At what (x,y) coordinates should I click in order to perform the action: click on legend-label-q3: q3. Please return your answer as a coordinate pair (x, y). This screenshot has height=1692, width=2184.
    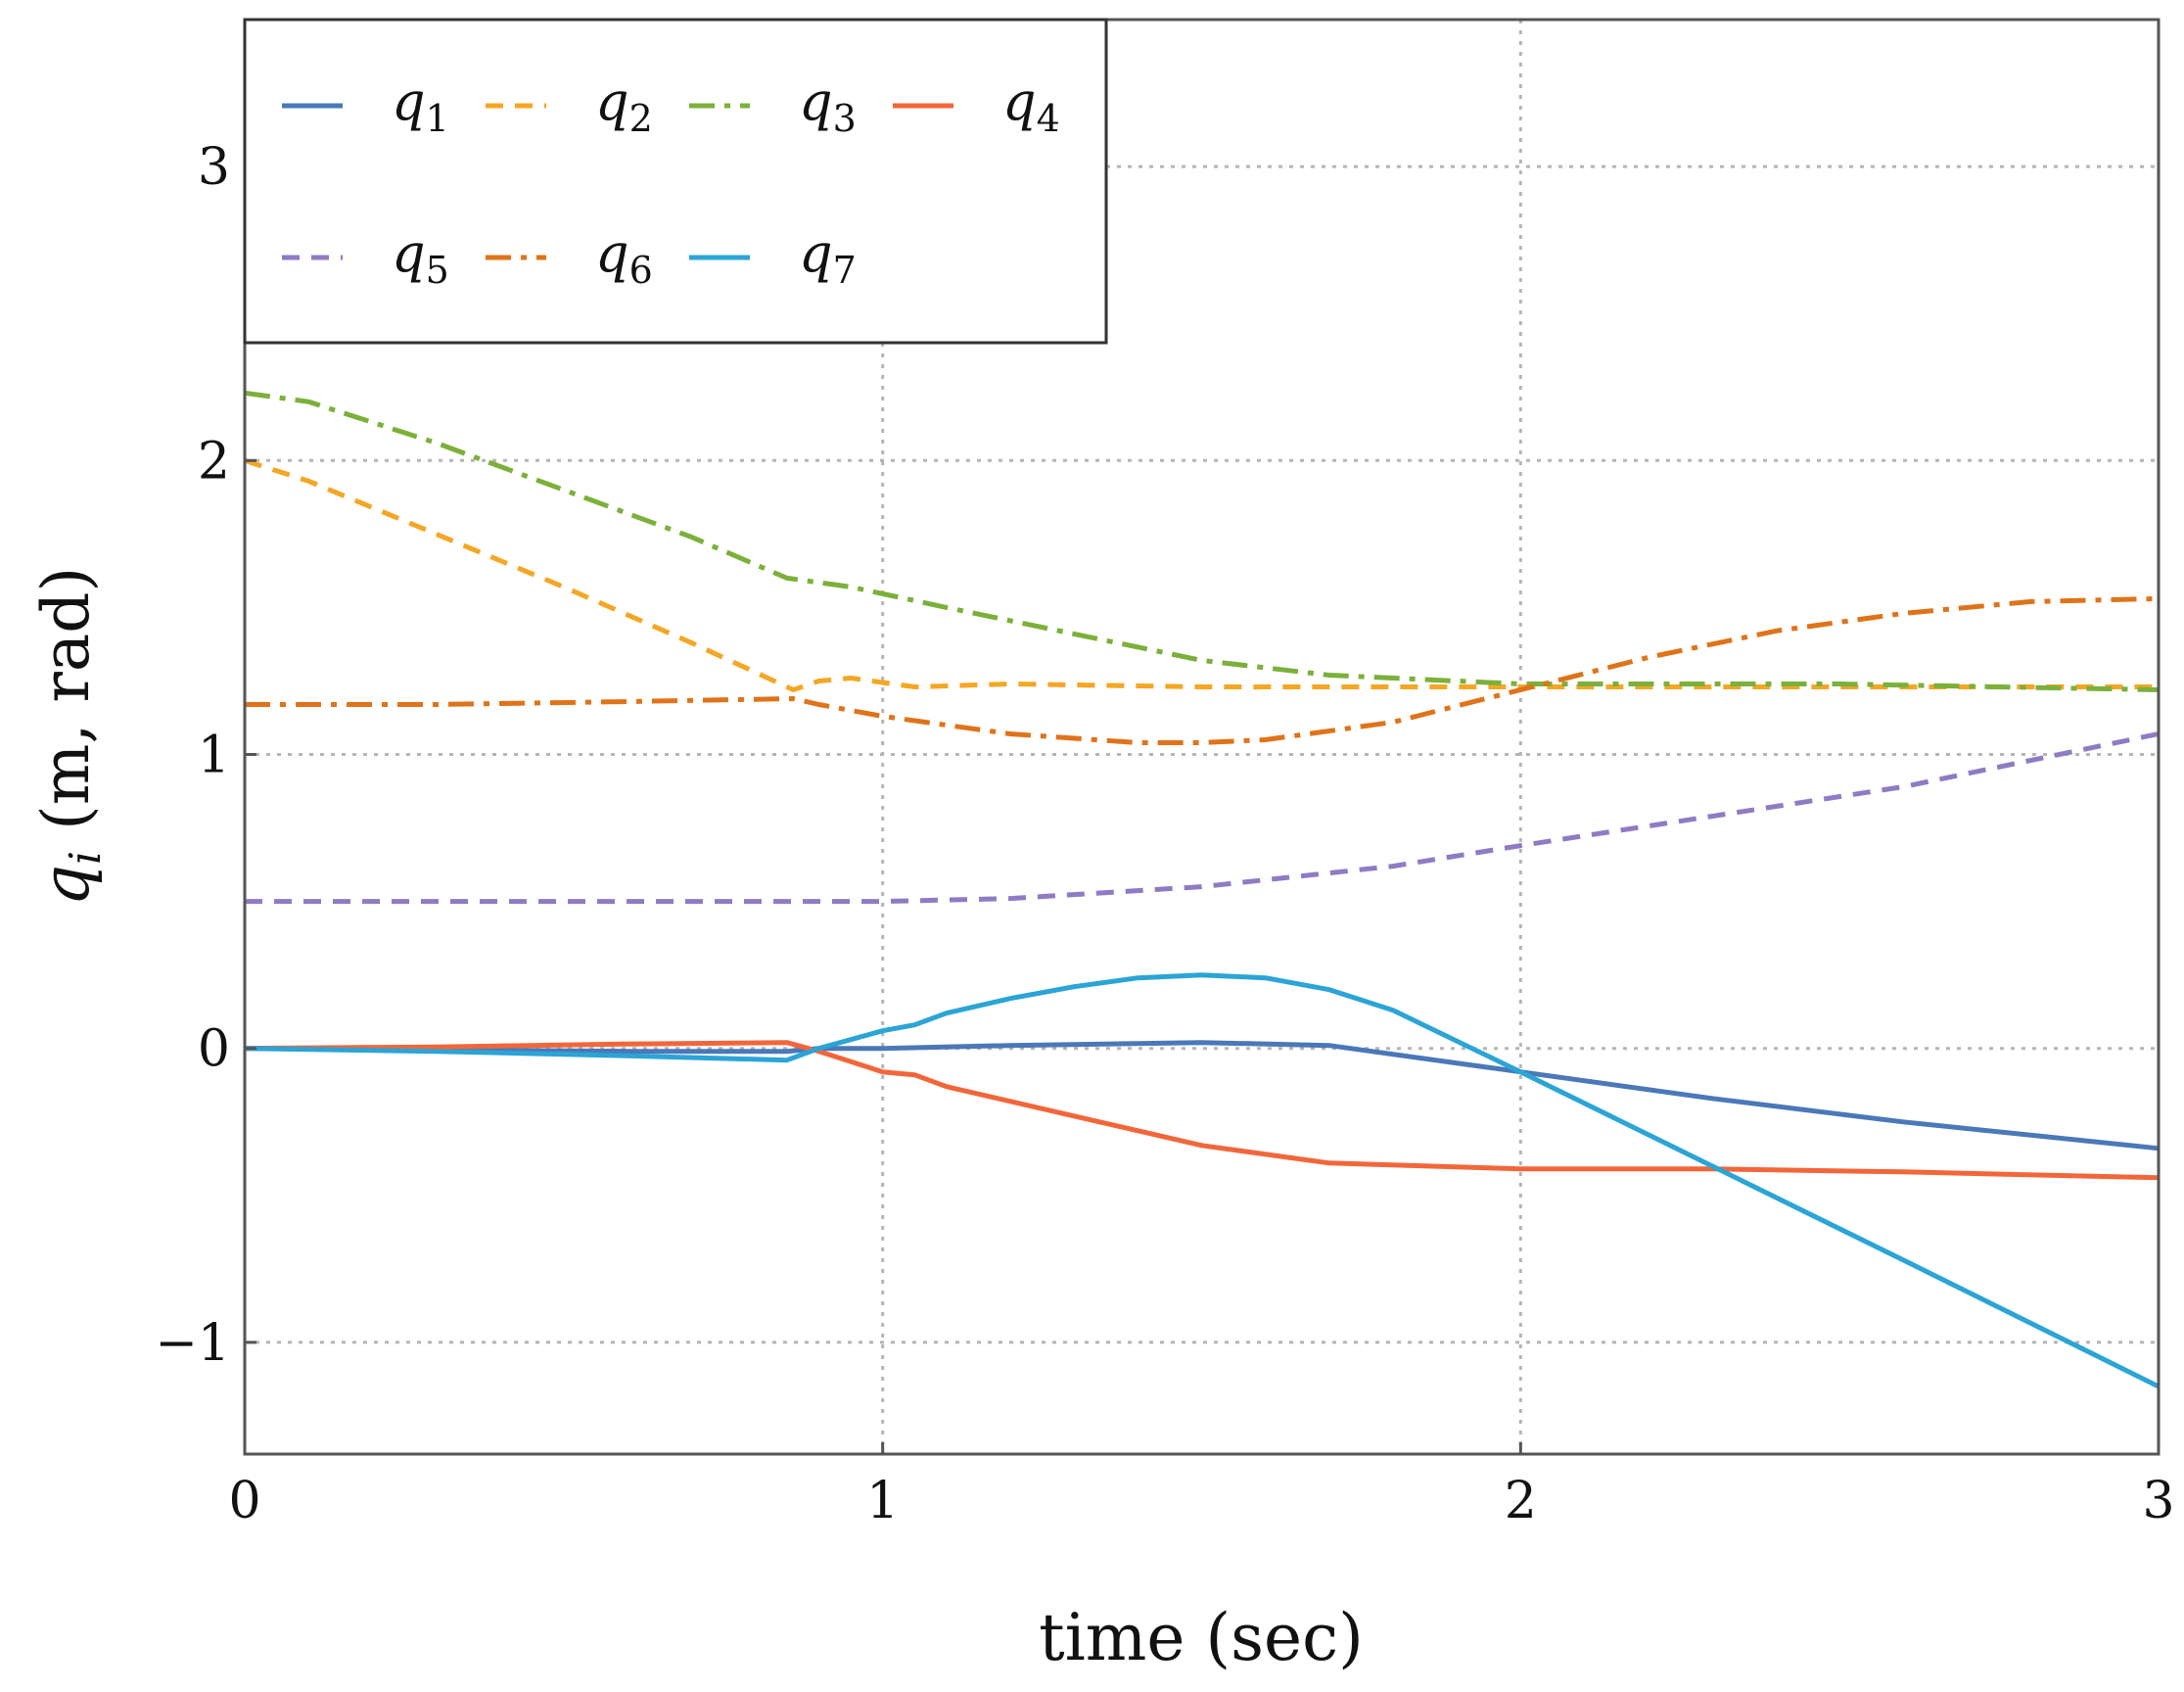
    Looking at the image, I should click on (828, 105).